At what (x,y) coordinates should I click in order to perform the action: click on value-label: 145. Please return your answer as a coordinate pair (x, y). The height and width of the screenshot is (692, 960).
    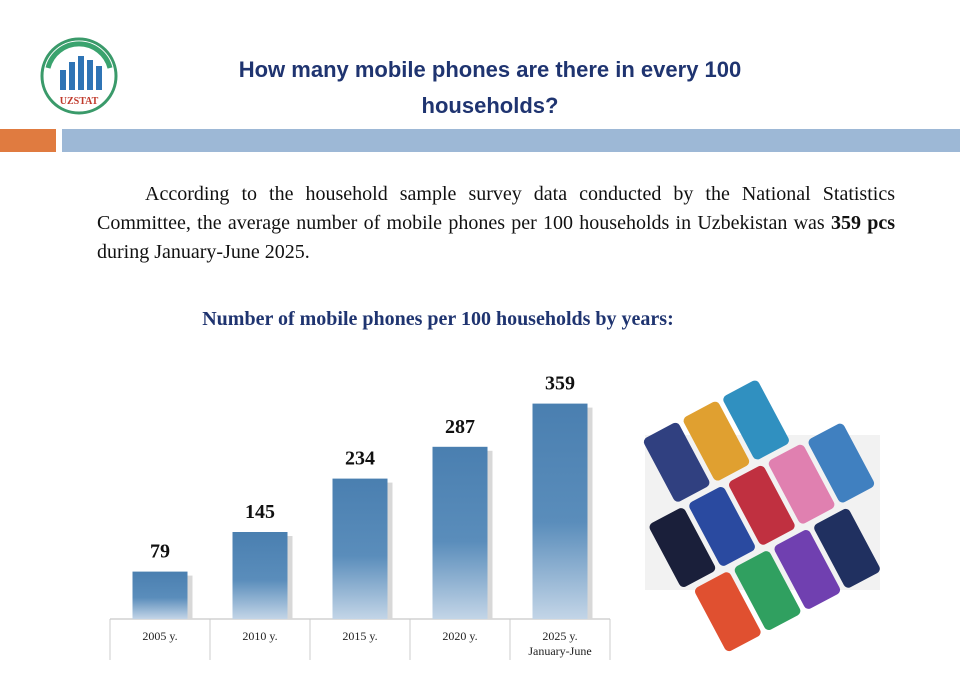
    Looking at the image, I should click on (260, 512).